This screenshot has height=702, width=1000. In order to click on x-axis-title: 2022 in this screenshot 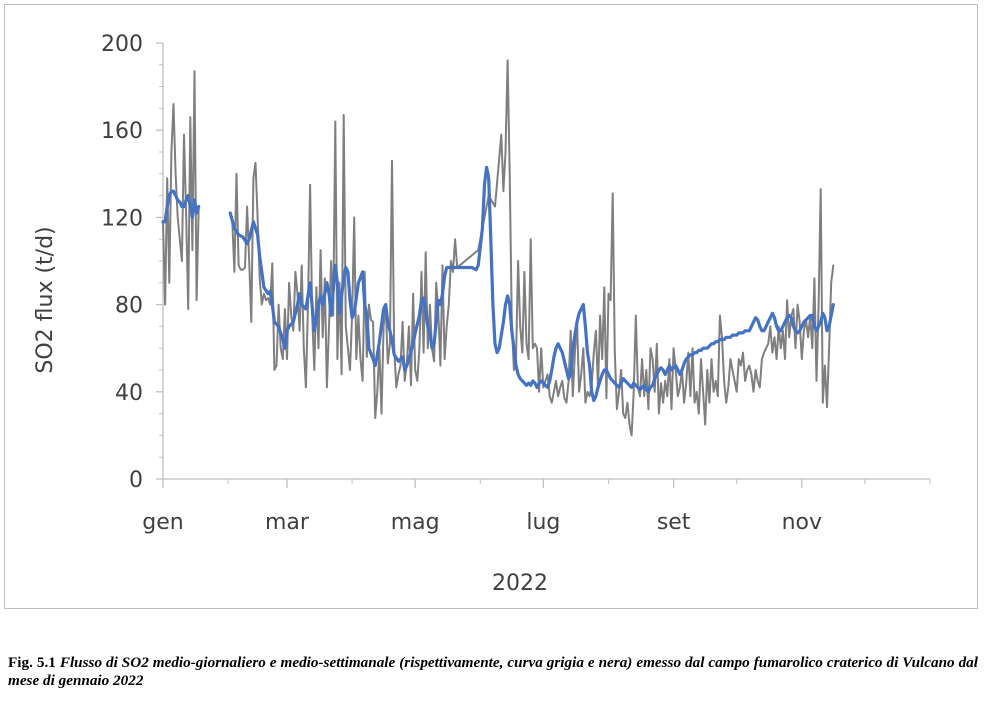, I will do `click(520, 583)`.